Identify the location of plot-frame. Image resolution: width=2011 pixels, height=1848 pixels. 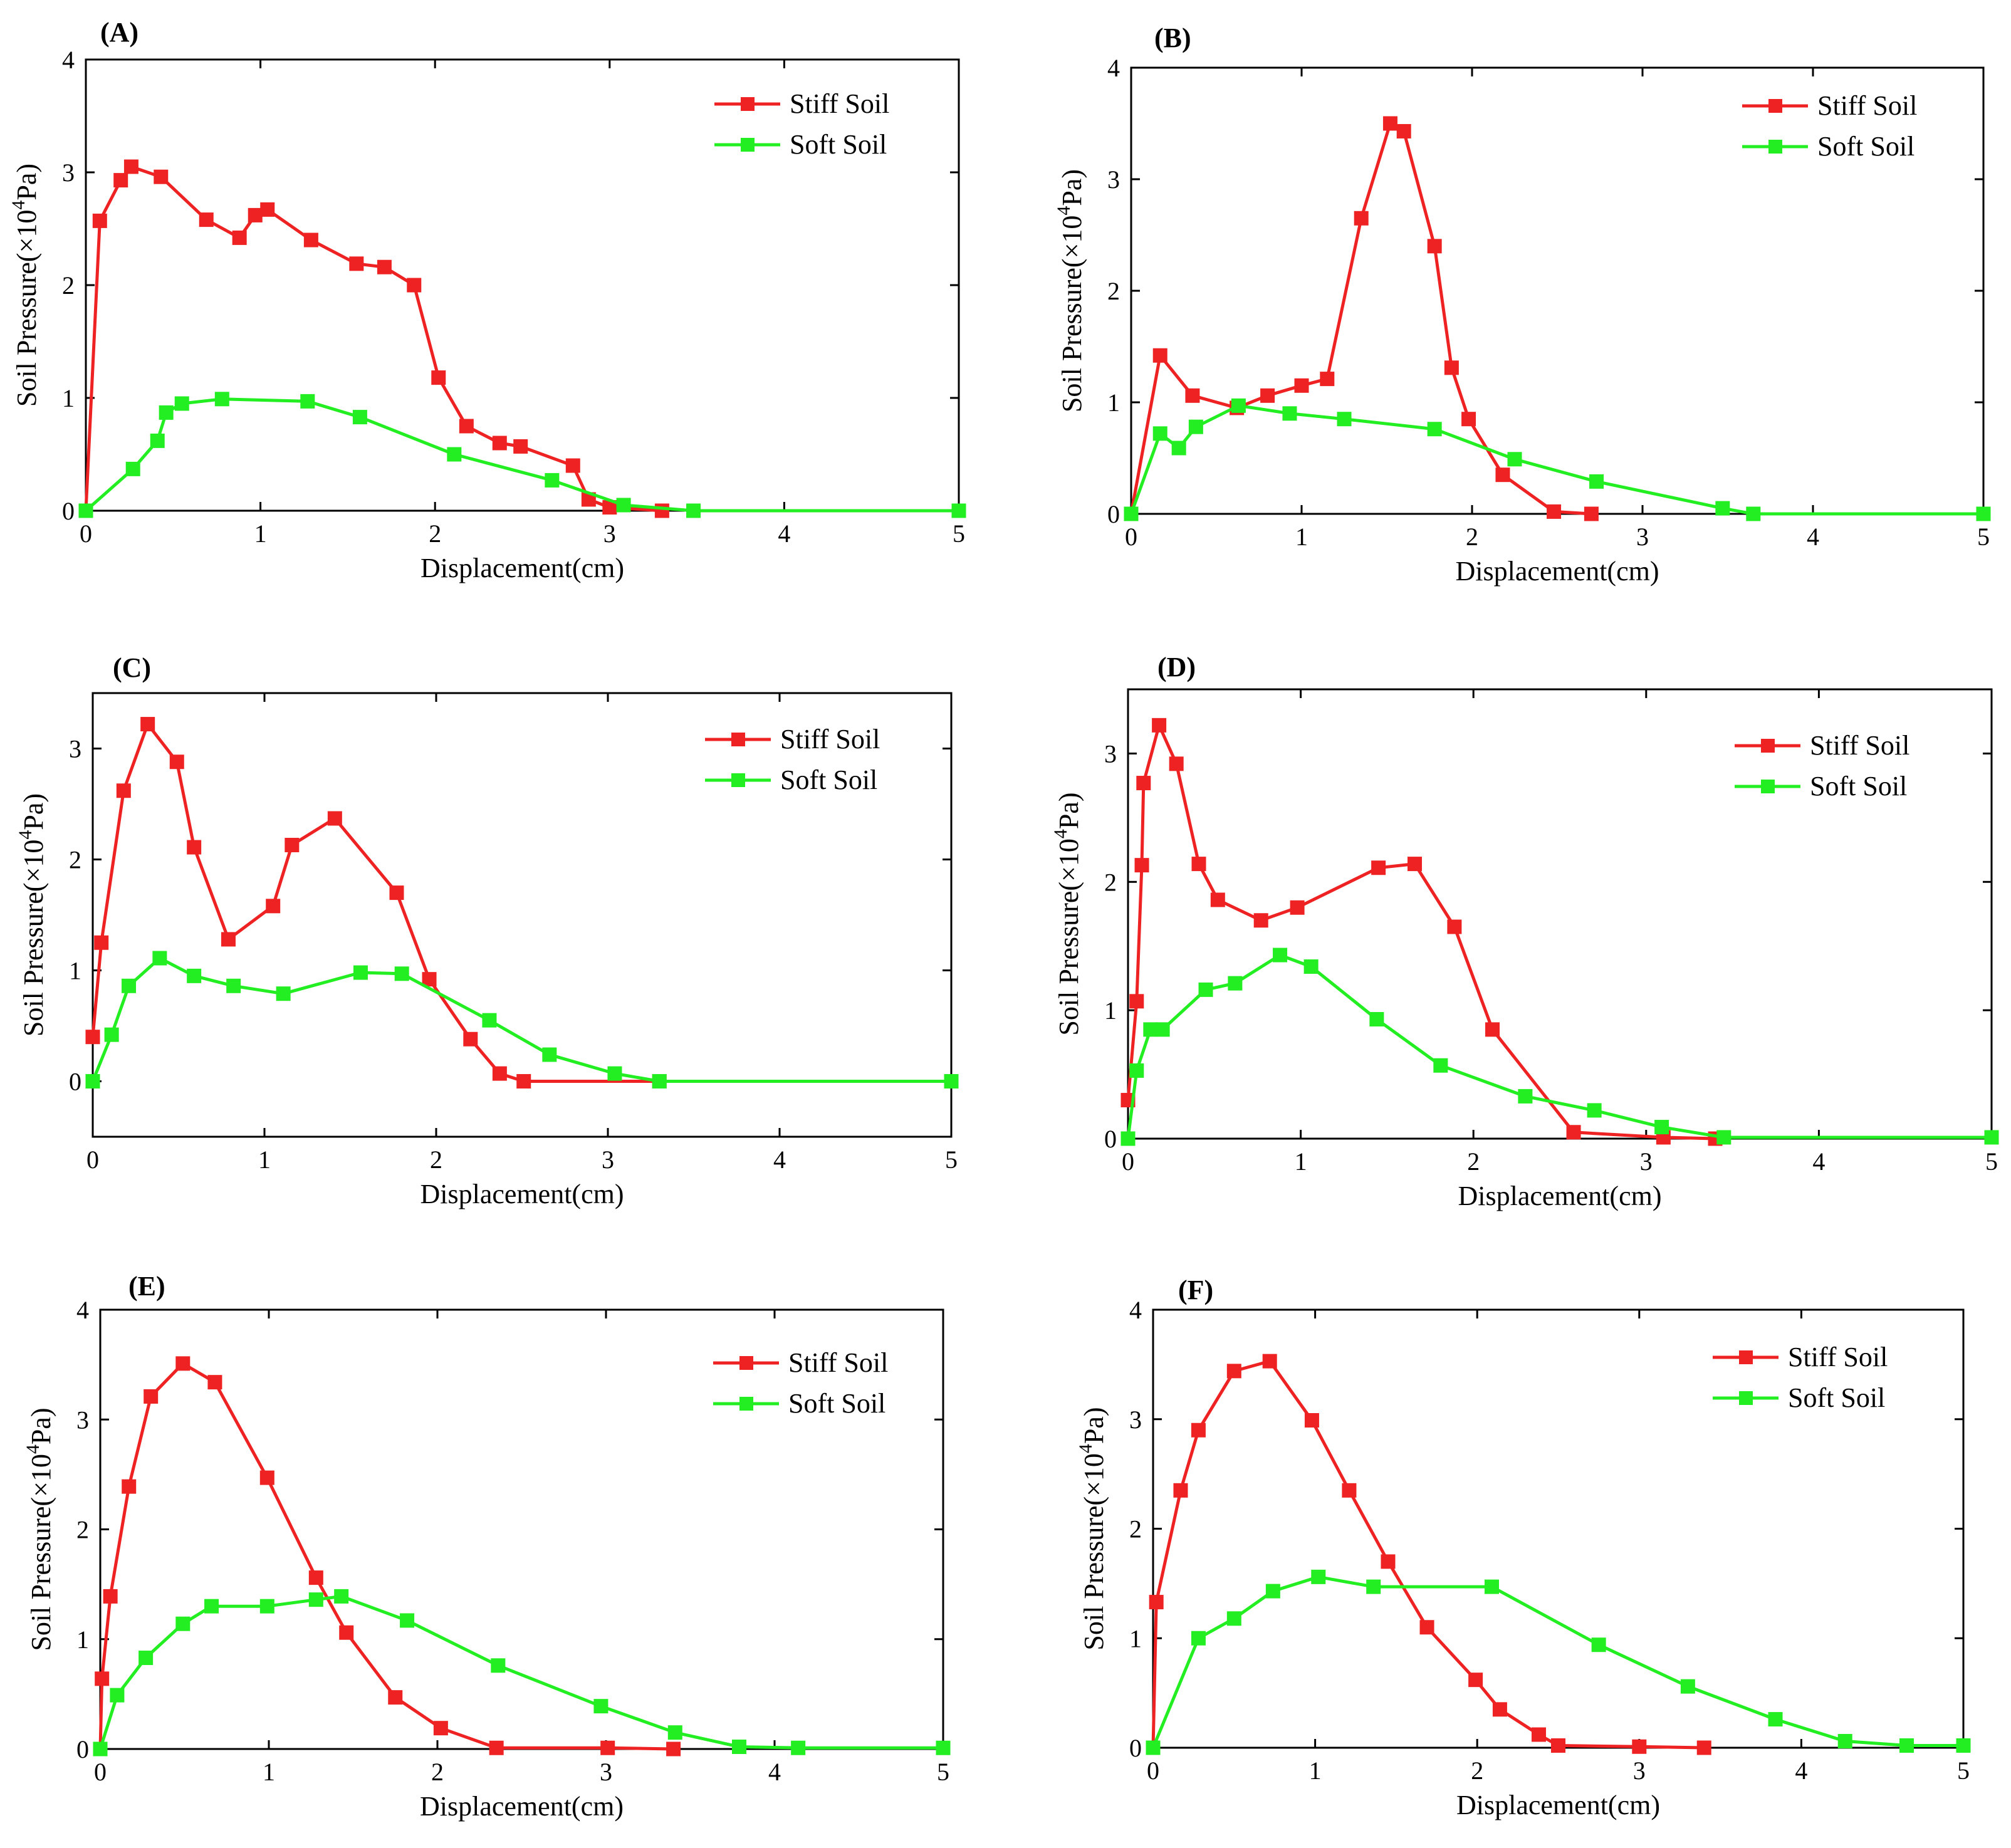
(1560, 914).